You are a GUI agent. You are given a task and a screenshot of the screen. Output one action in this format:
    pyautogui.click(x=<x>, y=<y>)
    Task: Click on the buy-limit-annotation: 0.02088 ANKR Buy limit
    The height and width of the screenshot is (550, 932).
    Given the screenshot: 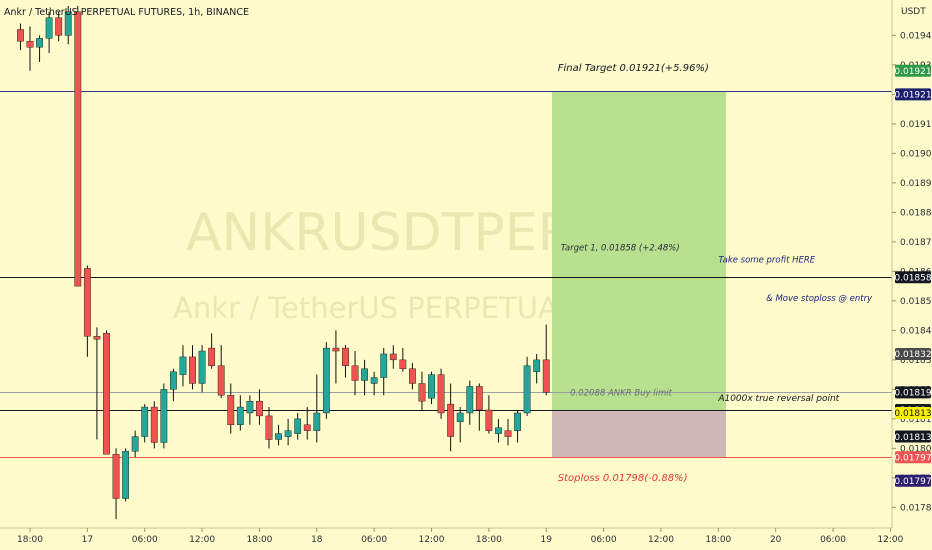 What is the action you would take?
    pyautogui.click(x=621, y=393)
    